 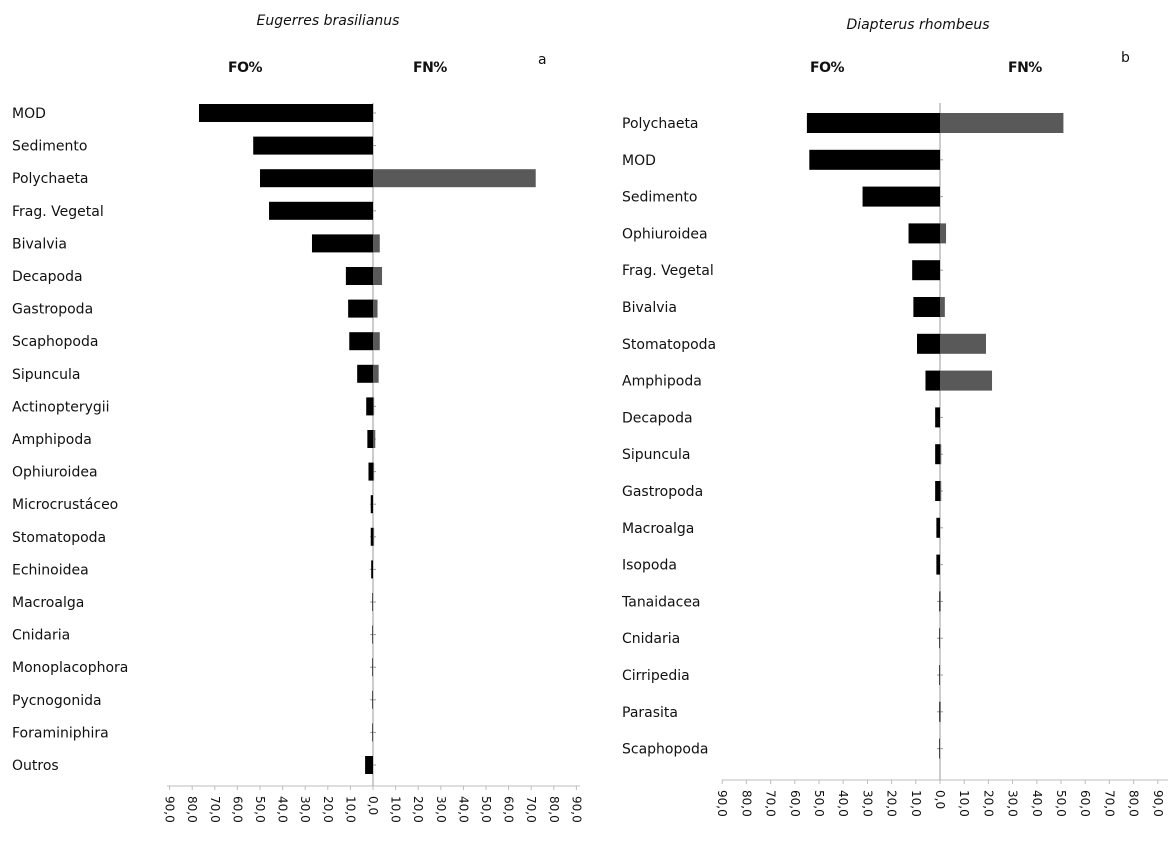 I want to click on panel-letter-a: a, so click(x=542, y=60).